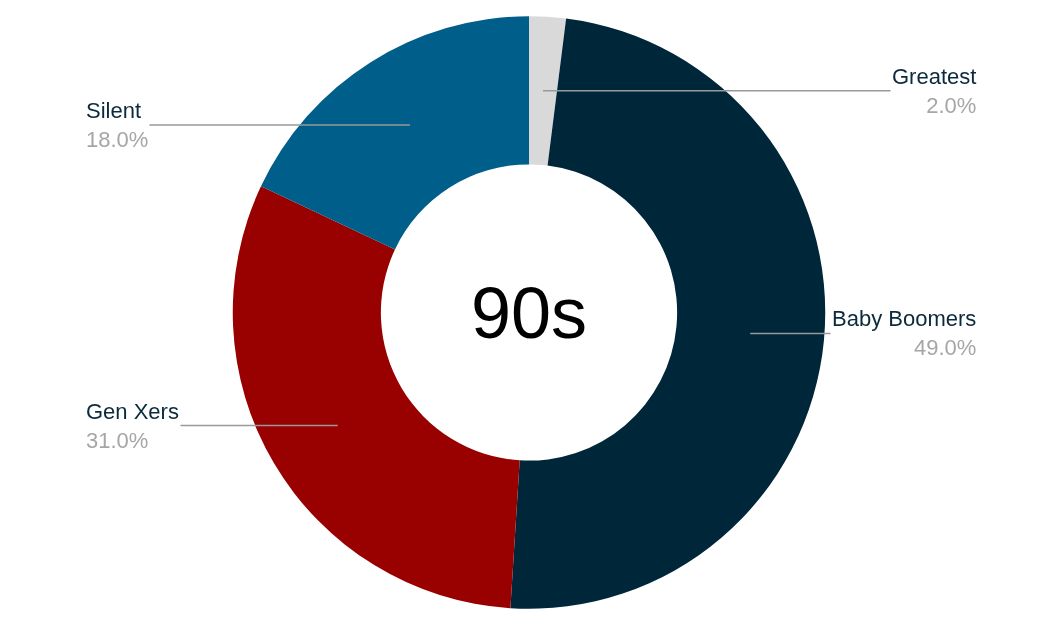 The image size is (1058, 625). What do you see at coordinates (132, 411) in the screenshot?
I see `slice-label: Gen Xers` at bounding box center [132, 411].